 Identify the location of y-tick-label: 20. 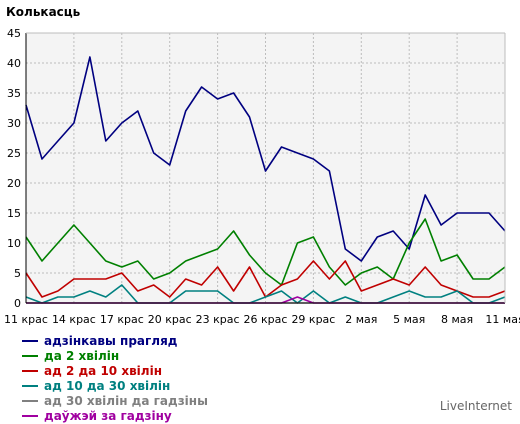
(14, 183).